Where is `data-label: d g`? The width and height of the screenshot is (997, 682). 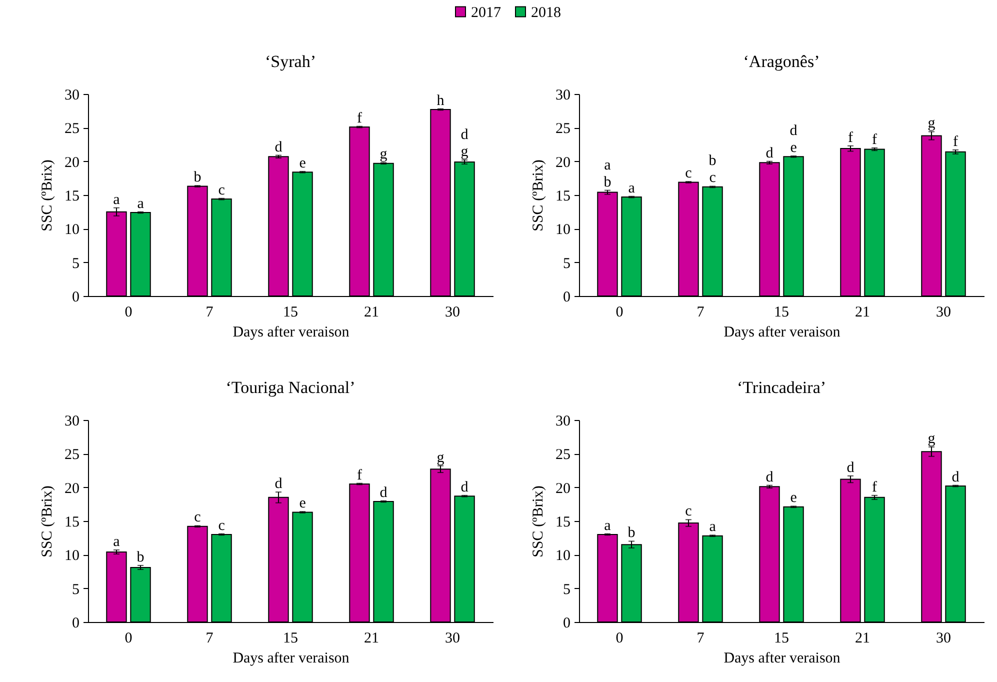
data-label: d g is located at coordinates (464, 143).